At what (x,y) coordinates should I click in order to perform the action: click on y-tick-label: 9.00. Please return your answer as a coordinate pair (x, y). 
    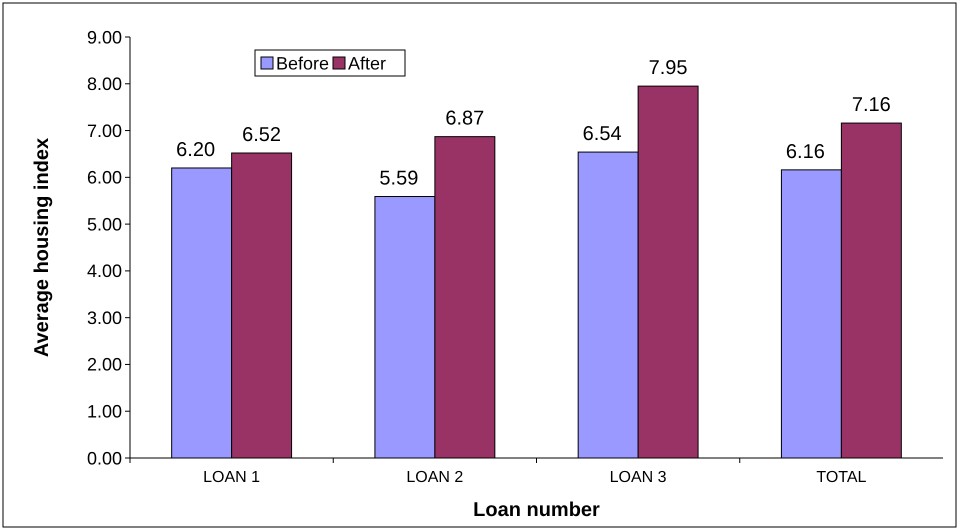
    Looking at the image, I should click on (104, 37).